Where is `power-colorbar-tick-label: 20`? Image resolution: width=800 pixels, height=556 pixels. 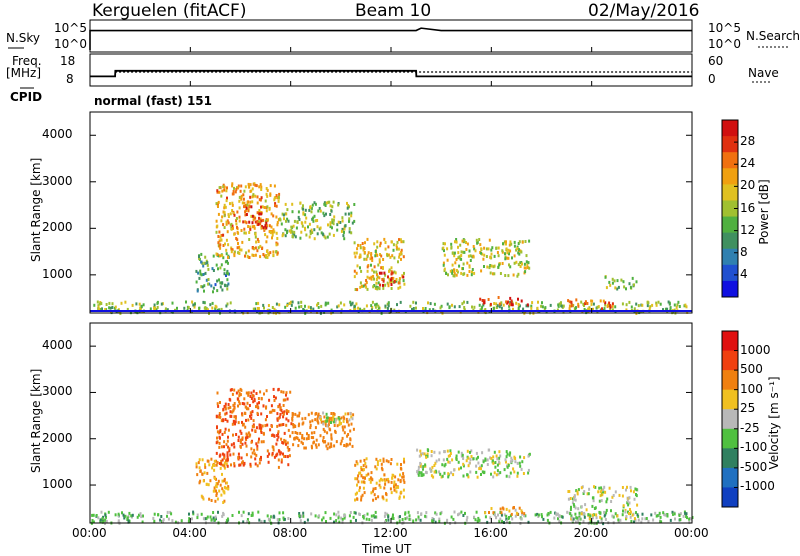 power-colorbar-tick-label: 20 is located at coordinates (748, 185).